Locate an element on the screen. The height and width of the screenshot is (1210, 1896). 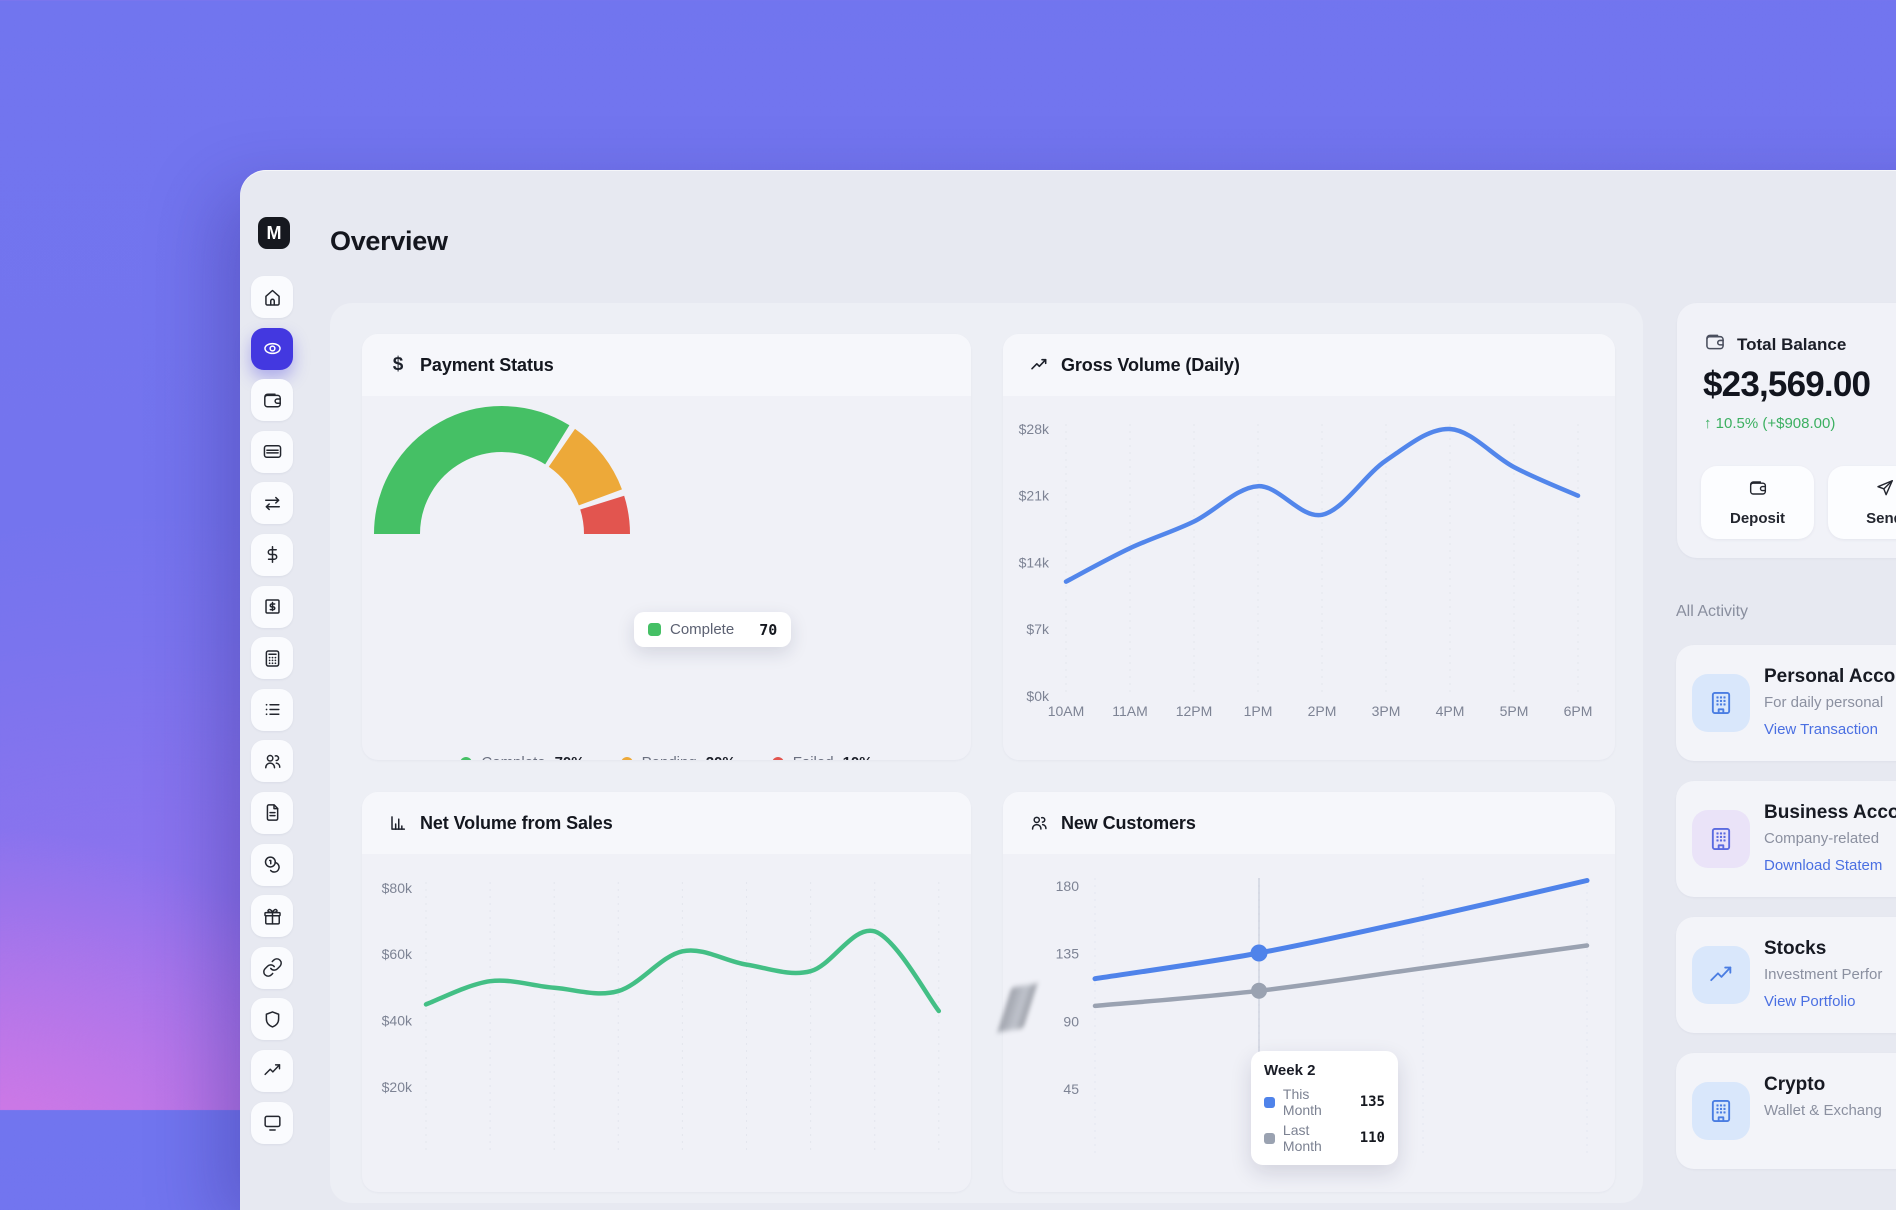
balance-actions: Deposit Send is located at coordinates (1798, 502).